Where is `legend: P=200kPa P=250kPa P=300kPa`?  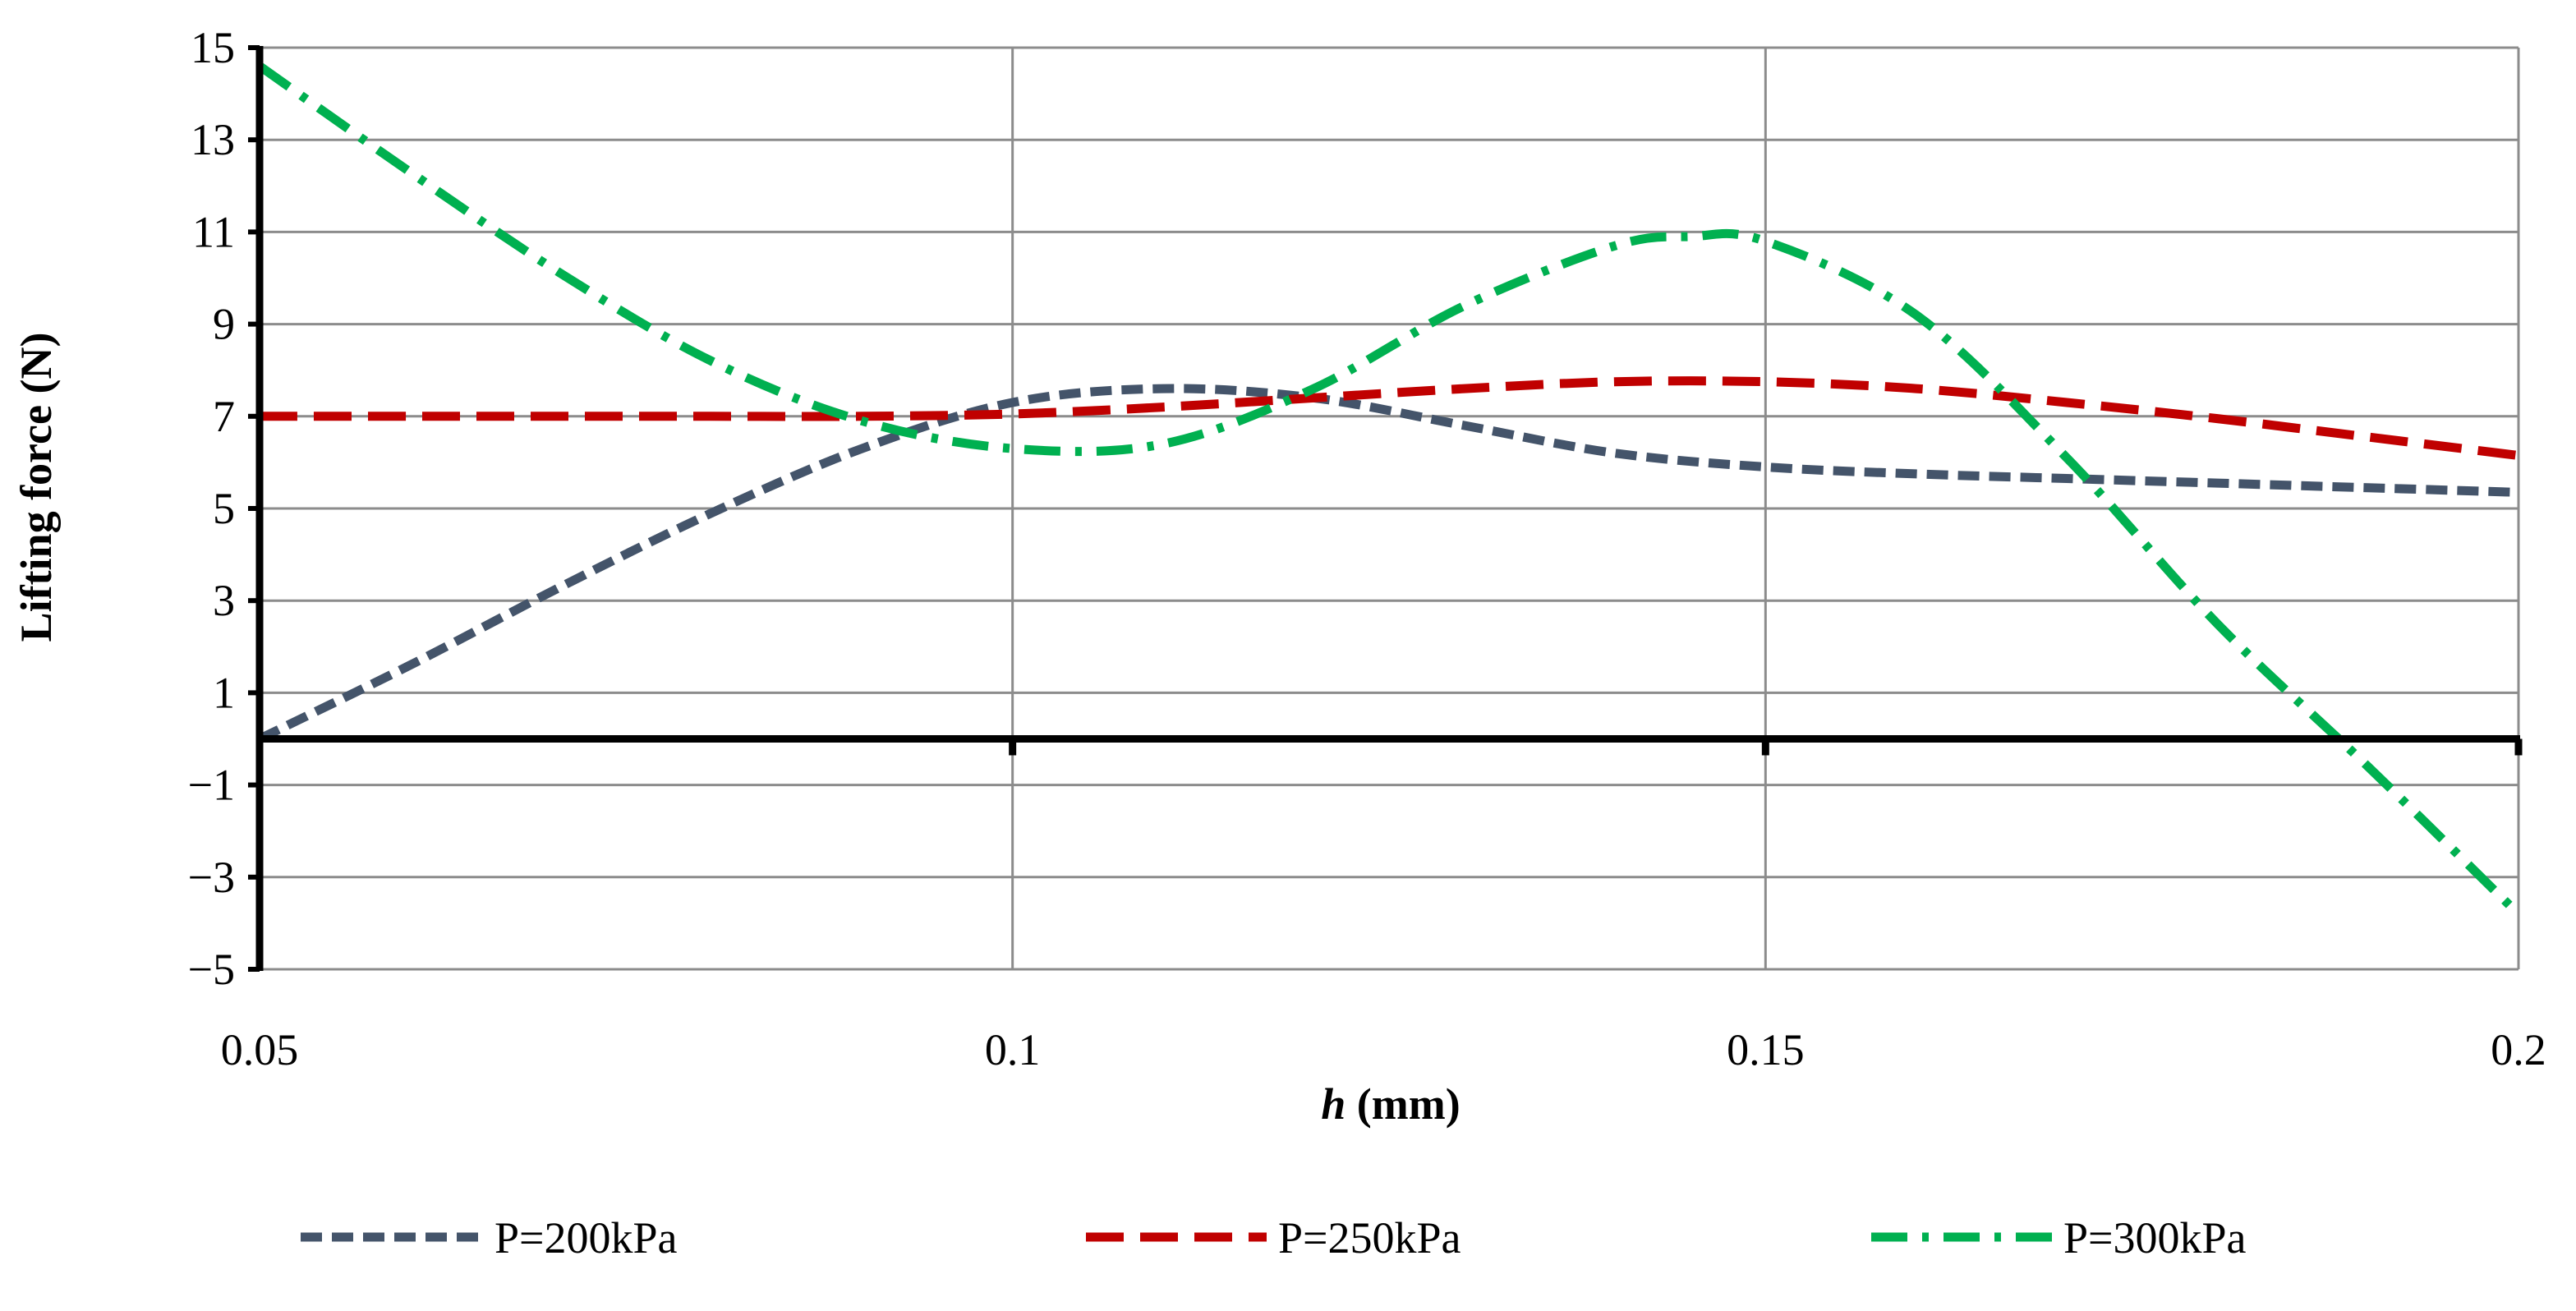 legend: P=200kPa P=250kPa P=300kPa is located at coordinates (1274, 1238).